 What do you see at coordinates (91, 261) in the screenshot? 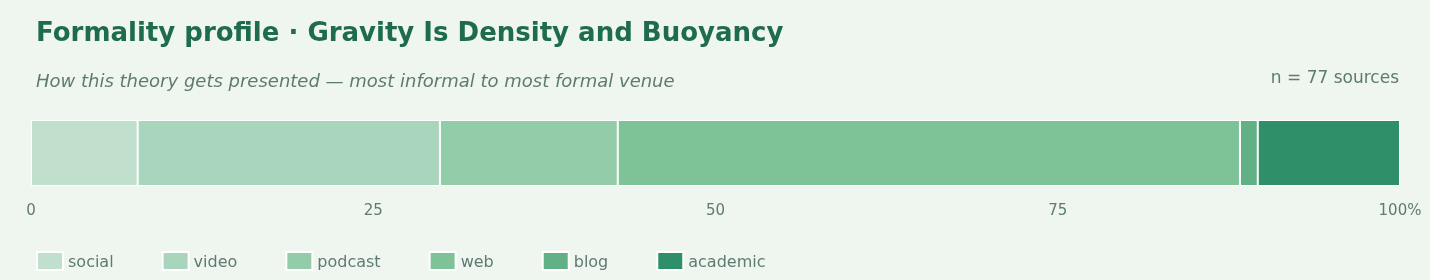
I see `legend-label: social` at bounding box center [91, 261].